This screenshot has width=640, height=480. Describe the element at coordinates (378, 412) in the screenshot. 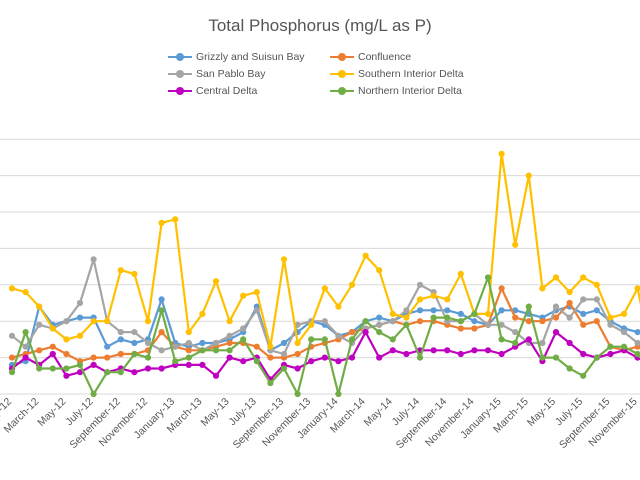

I see `x-tick-label: May-14` at that location.